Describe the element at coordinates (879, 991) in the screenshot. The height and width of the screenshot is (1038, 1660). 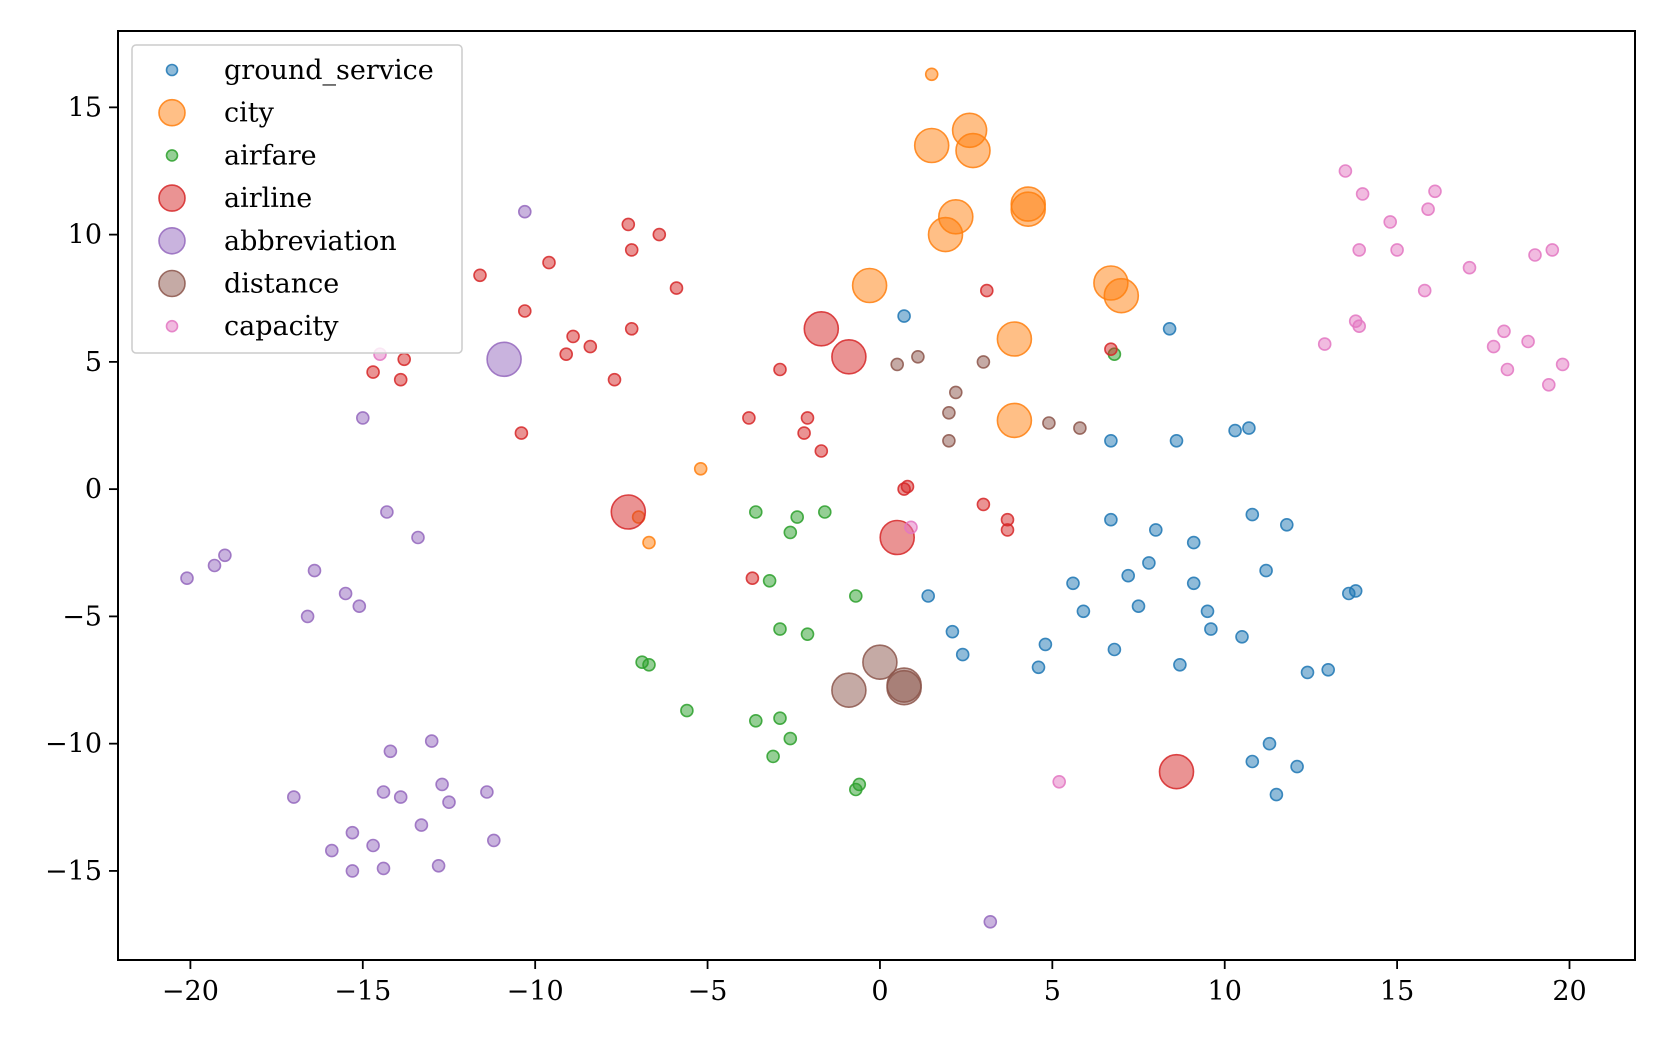
I see `x-tick-label: 0` at that location.